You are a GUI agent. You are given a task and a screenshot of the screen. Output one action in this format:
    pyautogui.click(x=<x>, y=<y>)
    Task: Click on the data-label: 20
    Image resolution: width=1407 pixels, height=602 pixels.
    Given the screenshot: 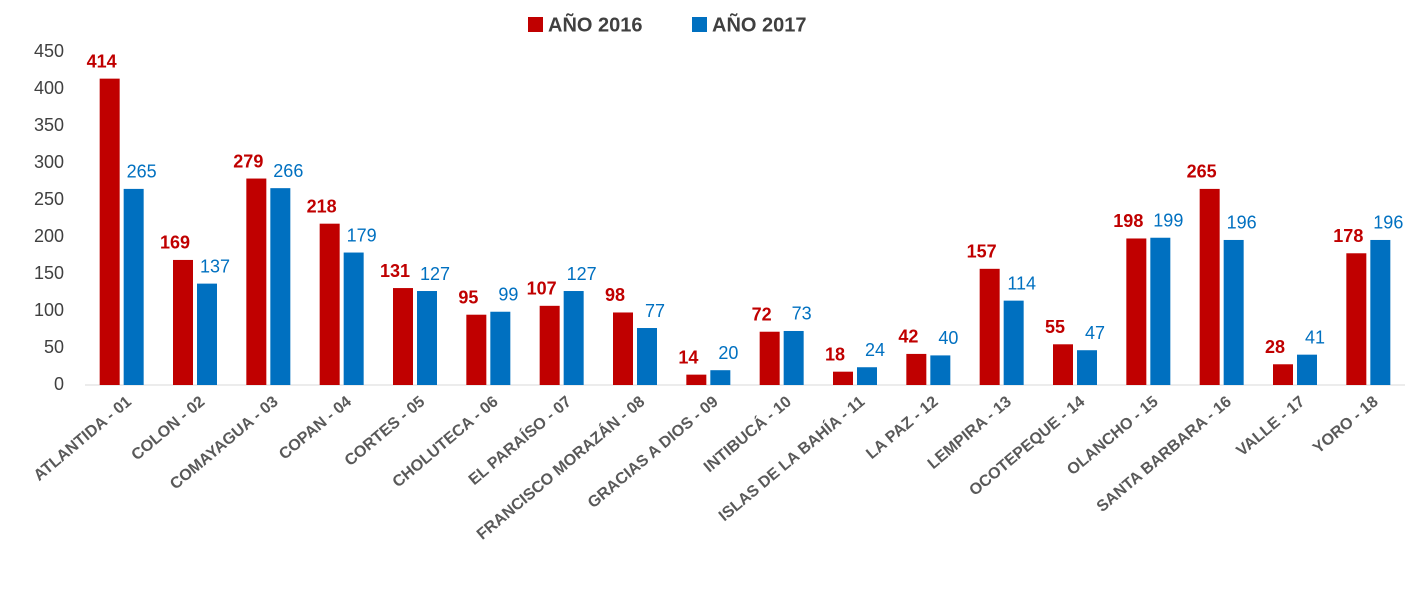 What is the action you would take?
    pyautogui.click(x=728, y=353)
    